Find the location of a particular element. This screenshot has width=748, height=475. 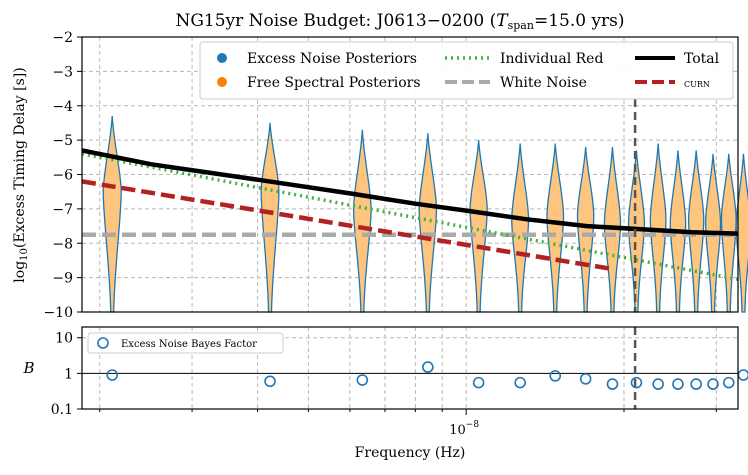

bottom-legend-frame is located at coordinates (185, 343).